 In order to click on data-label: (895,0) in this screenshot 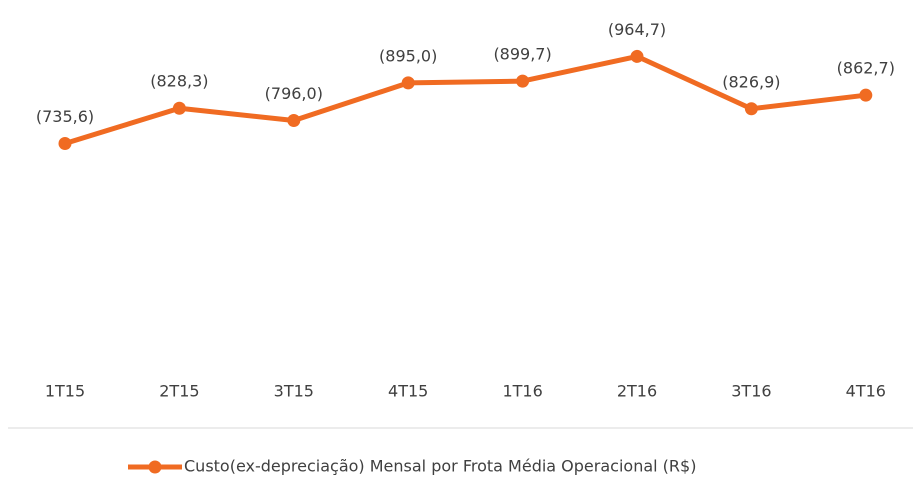, I will do `click(408, 55)`.